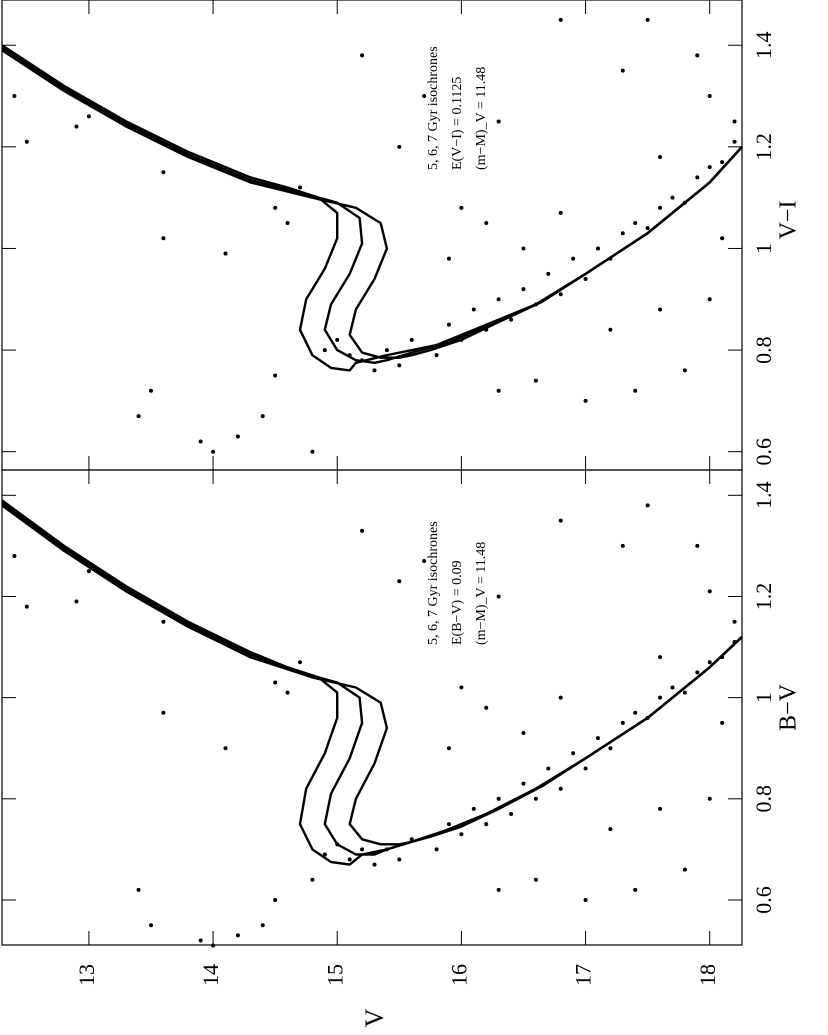 The height and width of the screenshot is (1035, 828). What do you see at coordinates (374, 1017) in the screenshot?
I see `x-axis-label: V` at bounding box center [374, 1017].